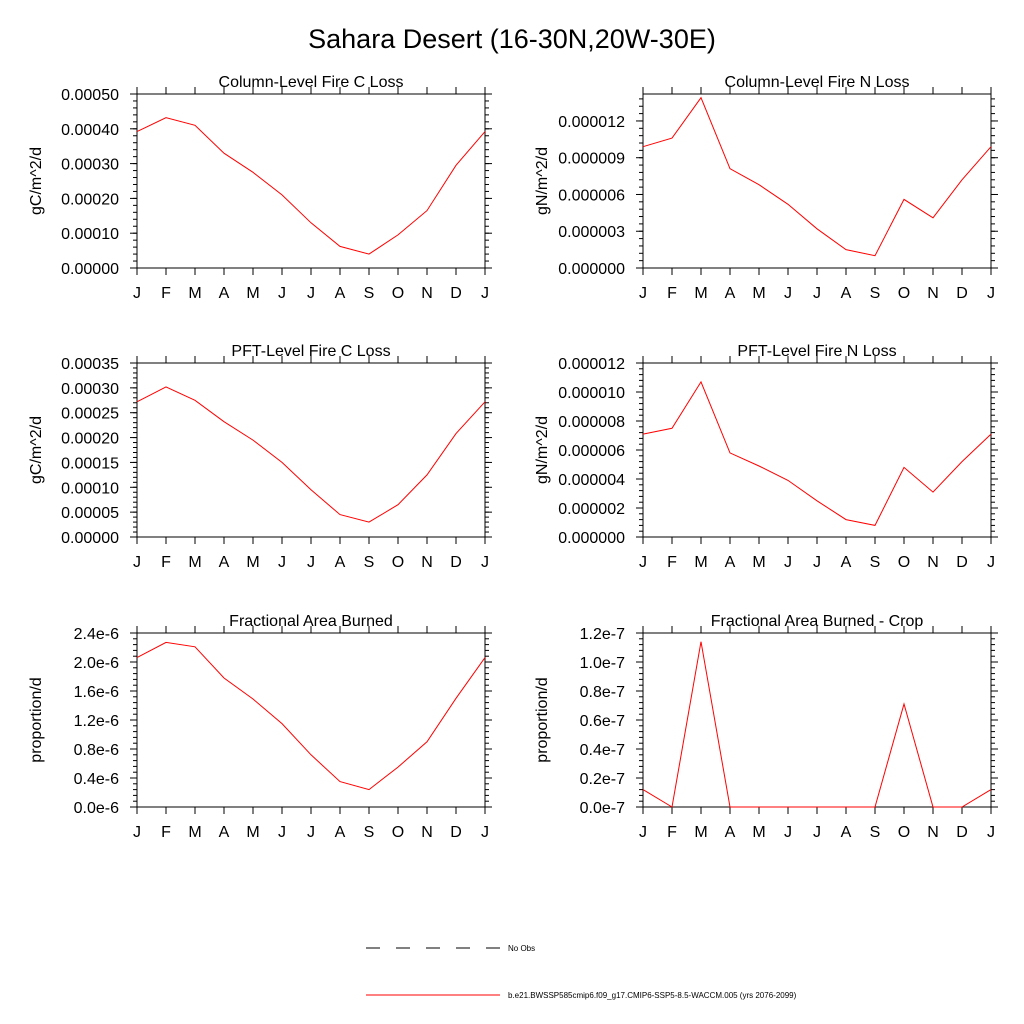 Image resolution: width=1024 pixels, height=1024 pixels. I want to click on y-tick-label: 0.00010, so click(90, 234).